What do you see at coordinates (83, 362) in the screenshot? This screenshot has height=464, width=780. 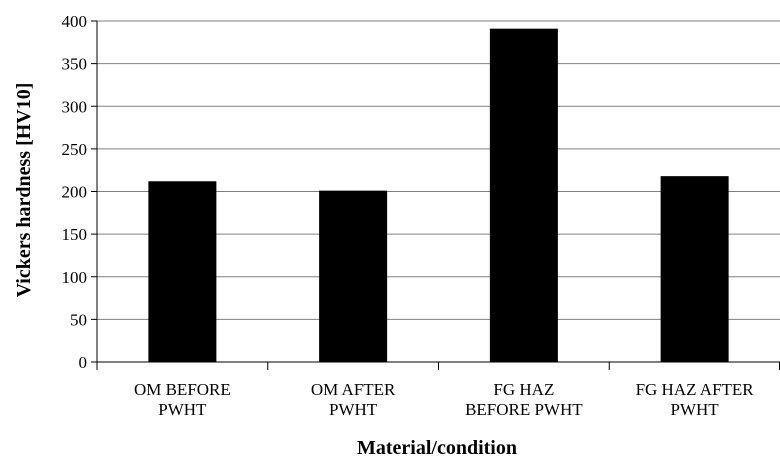 I see `y-tick-label: 0` at bounding box center [83, 362].